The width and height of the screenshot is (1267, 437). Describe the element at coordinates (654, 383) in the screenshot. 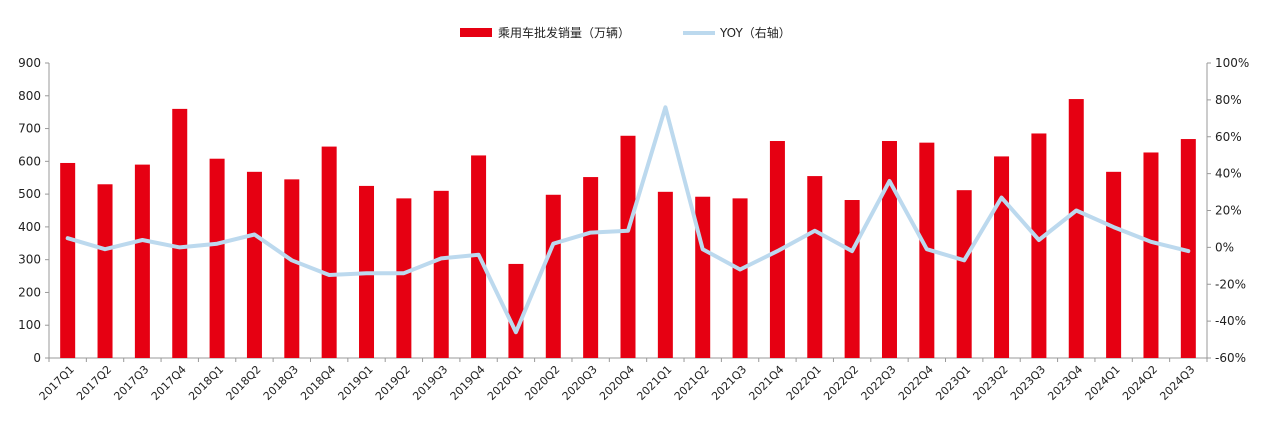

I see `x-tick-label: 2021Q1` at that location.